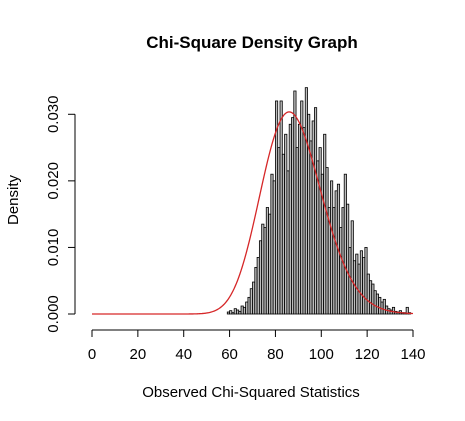 This screenshot has height=421, width=465. Describe the element at coordinates (412, 354) in the screenshot. I see `x-tick-label: 140` at that location.